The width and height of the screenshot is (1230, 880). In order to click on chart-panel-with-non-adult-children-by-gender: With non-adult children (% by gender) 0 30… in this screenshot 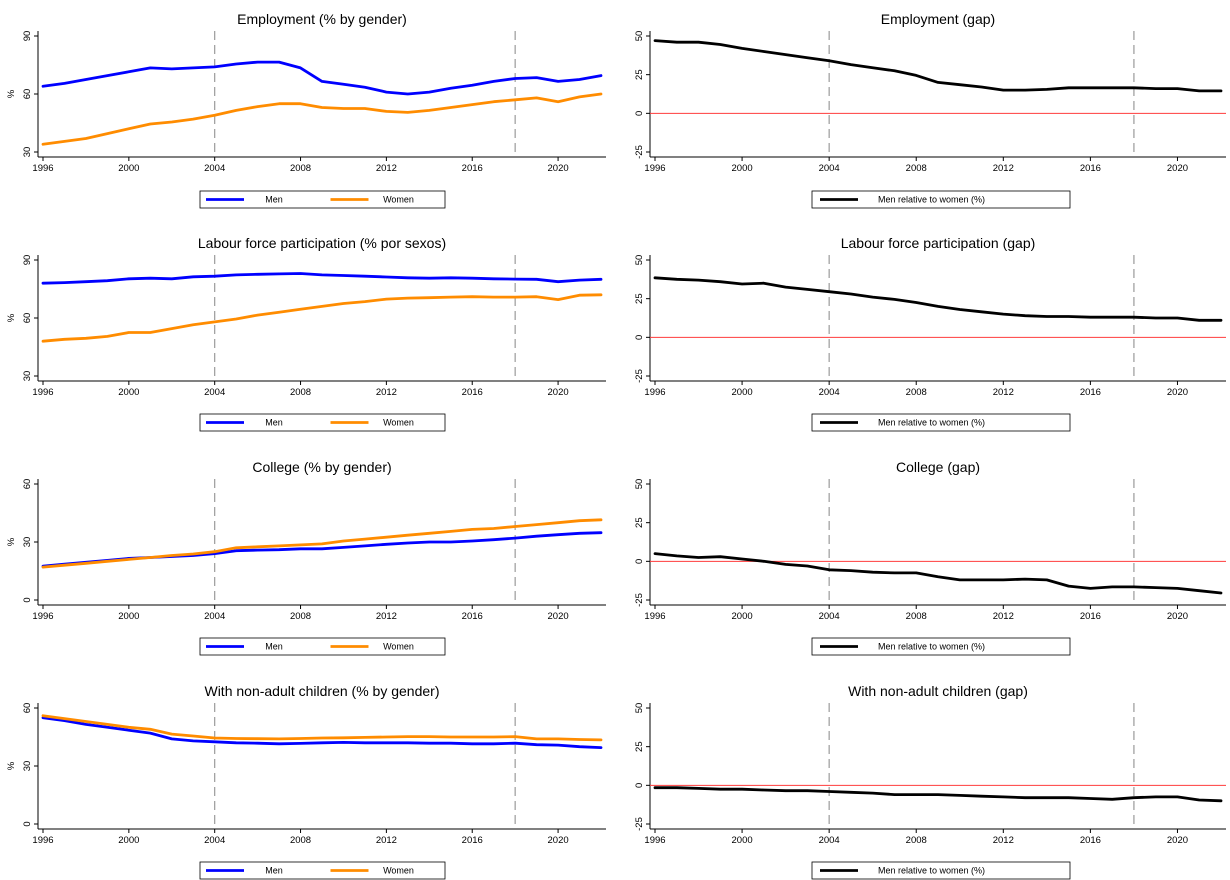, I will do `click(306, 781)`.